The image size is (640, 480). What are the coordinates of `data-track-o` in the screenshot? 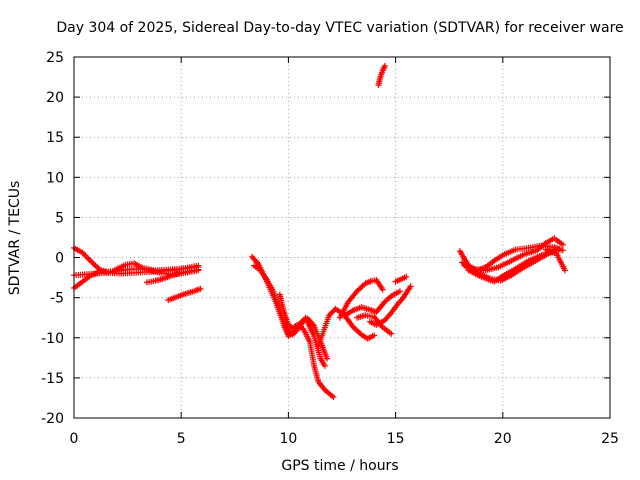 It's located at (381, 75).